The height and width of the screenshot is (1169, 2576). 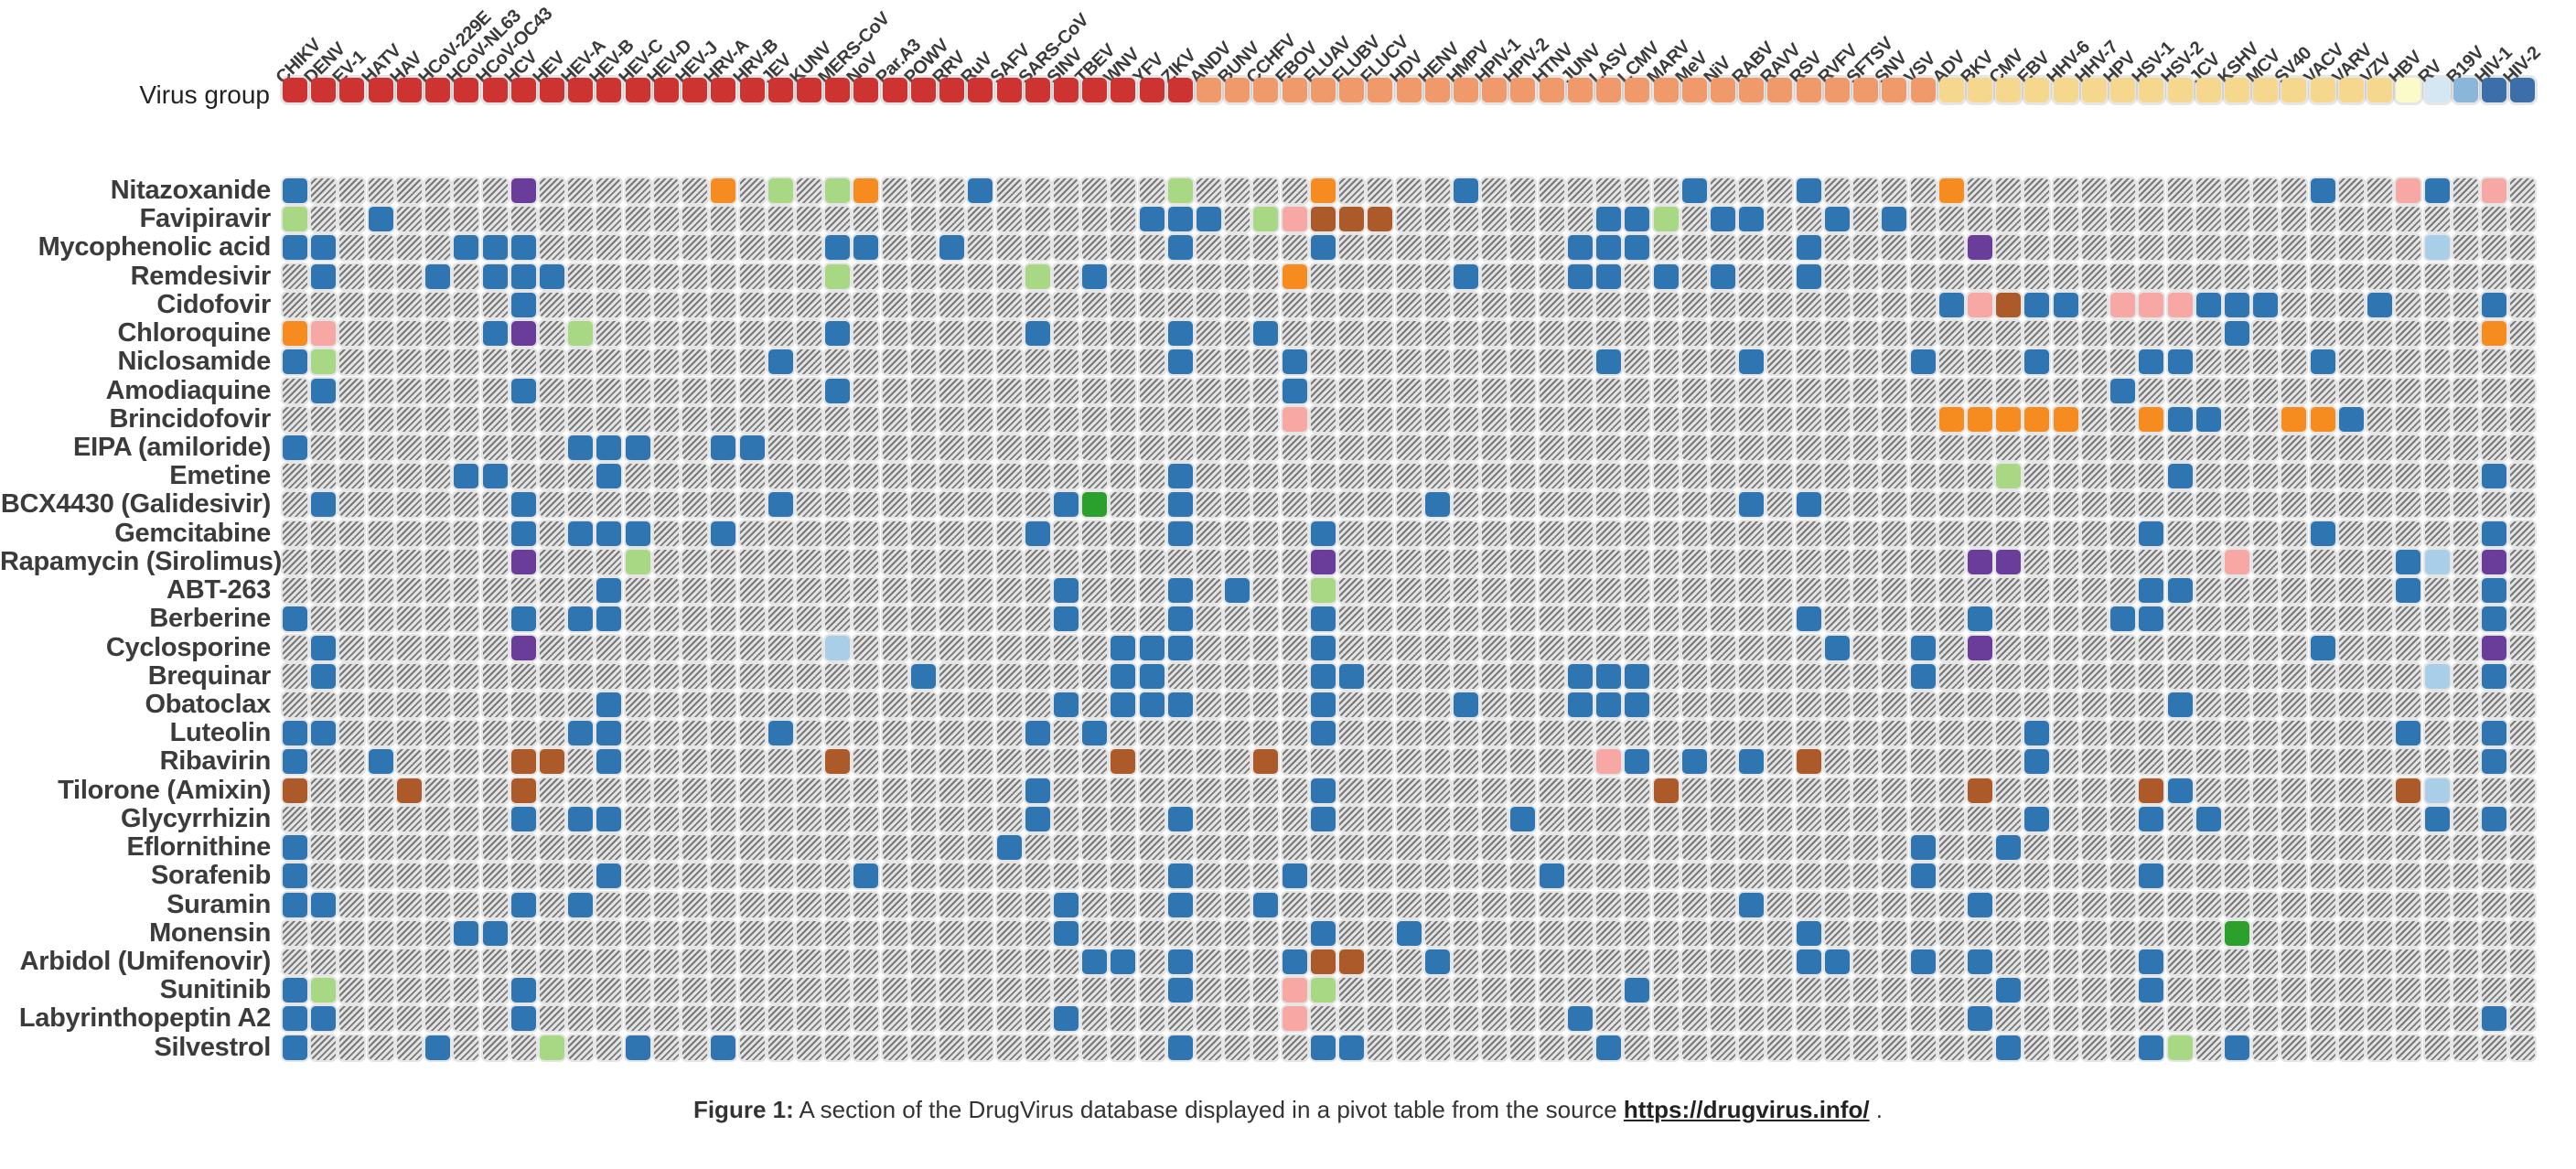 I want to click on cell-nitazoxanide-HRV-A, so click(x=723, y=190).